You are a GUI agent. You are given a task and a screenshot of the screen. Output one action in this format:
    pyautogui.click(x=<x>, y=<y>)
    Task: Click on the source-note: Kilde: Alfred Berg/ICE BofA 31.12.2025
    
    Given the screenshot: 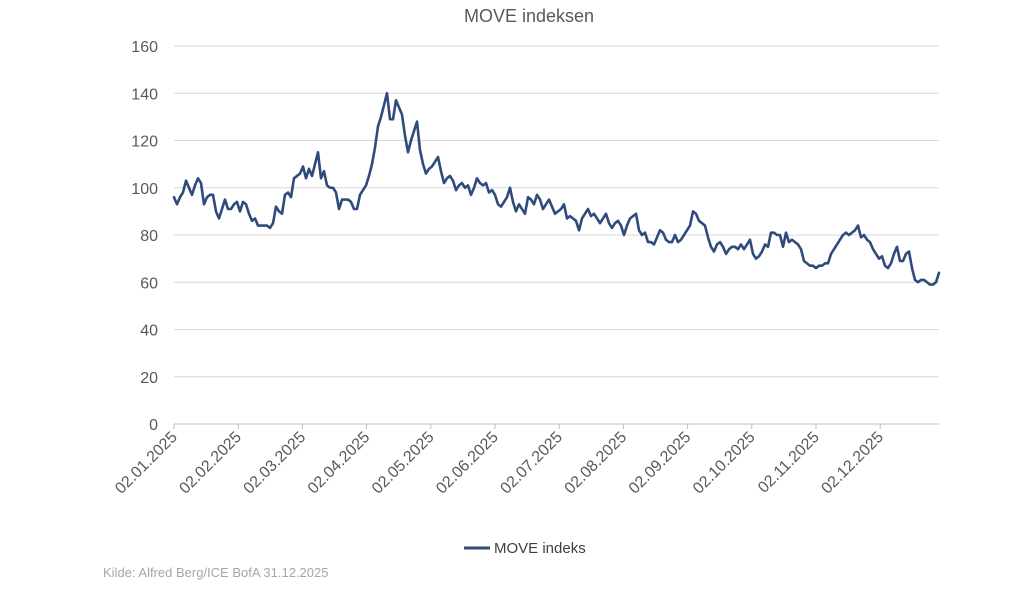 What is the action you would take?
    pyautogui.click(x=215, y=572)
    